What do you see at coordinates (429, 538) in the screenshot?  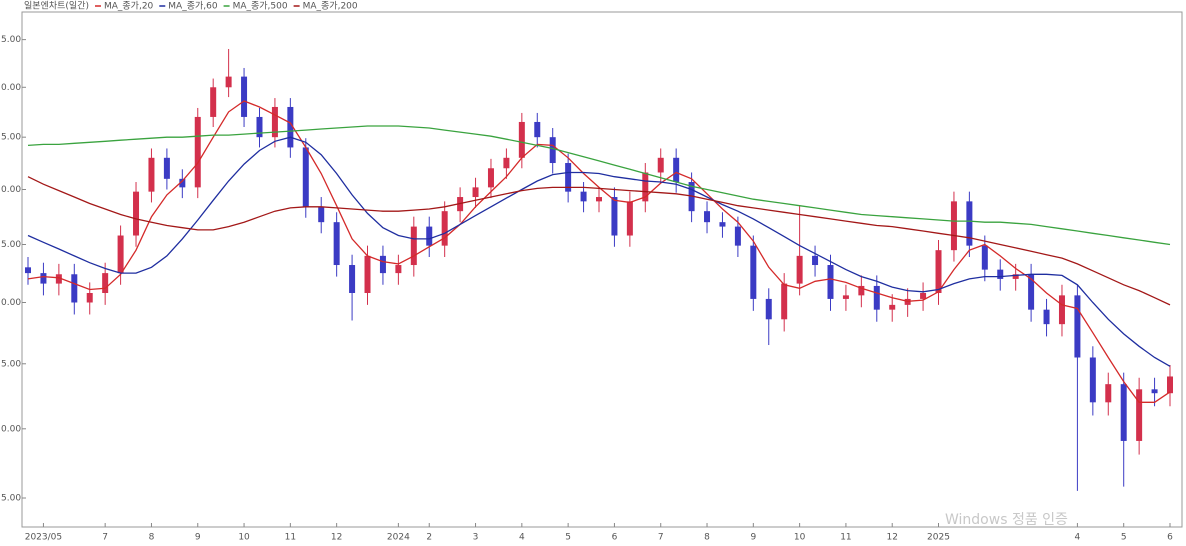 I see `x-tick-label: 2` at bounding box center [429, 538].